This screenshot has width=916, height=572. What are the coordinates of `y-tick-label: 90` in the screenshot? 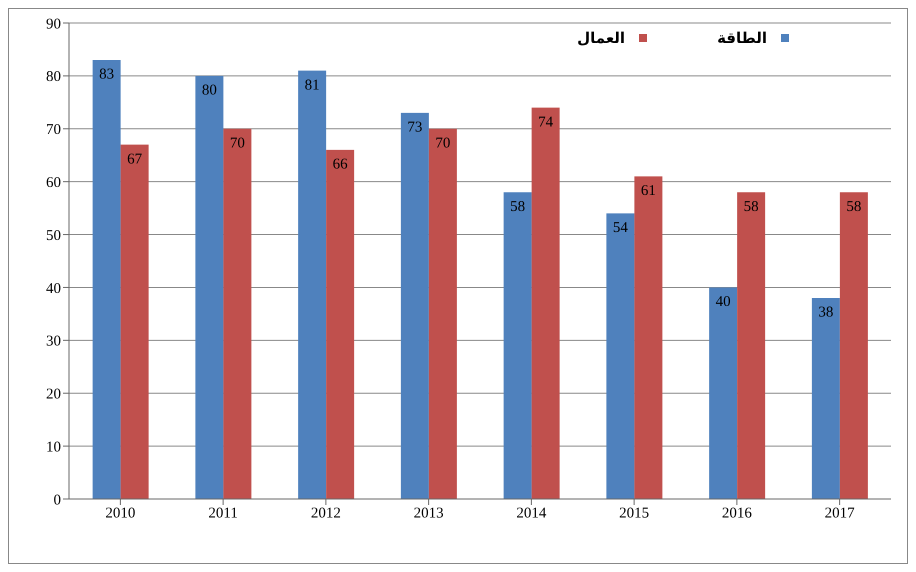 It's located at (53, 24).